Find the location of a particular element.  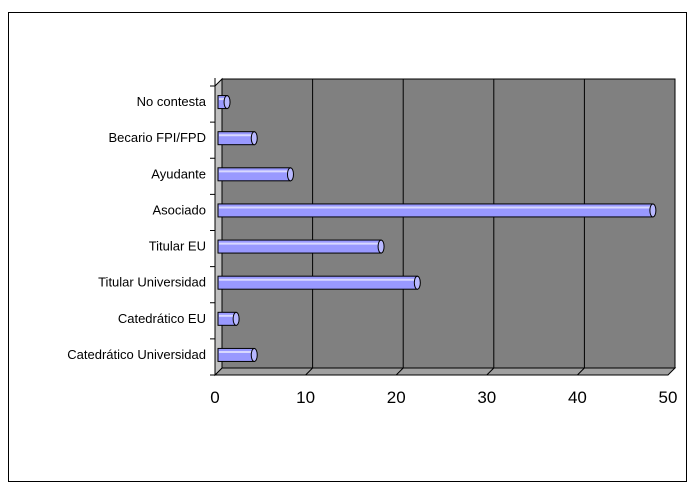

plot-floor is located at coordinates (445, 371).